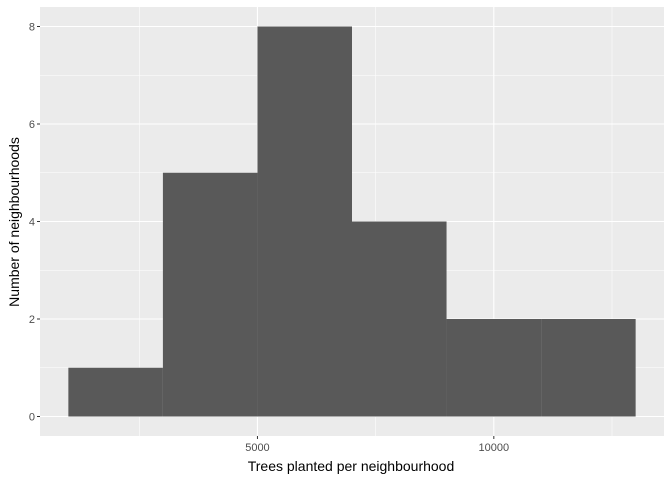 The width and height of the screenshot is (672, 480). I want to click on x-tick-label: 5000, so click(257, 448).